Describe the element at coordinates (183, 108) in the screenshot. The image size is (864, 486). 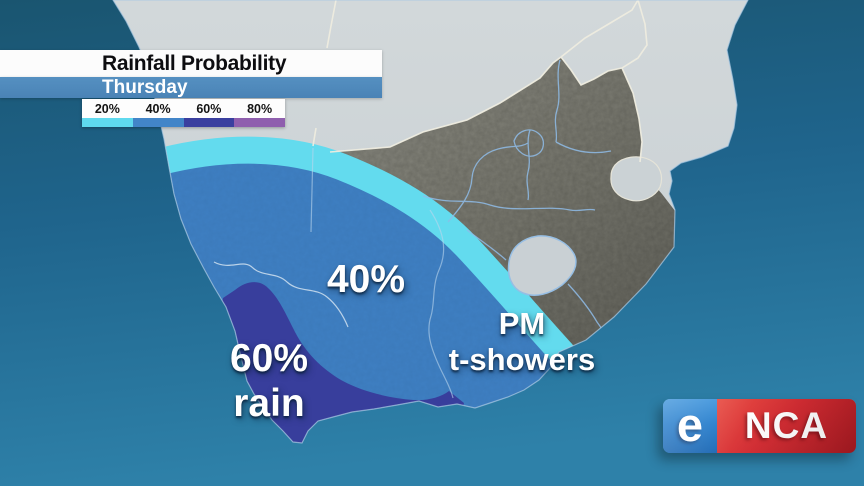
I see `legend-labels: 20% 40% 60% 80%` at that location.